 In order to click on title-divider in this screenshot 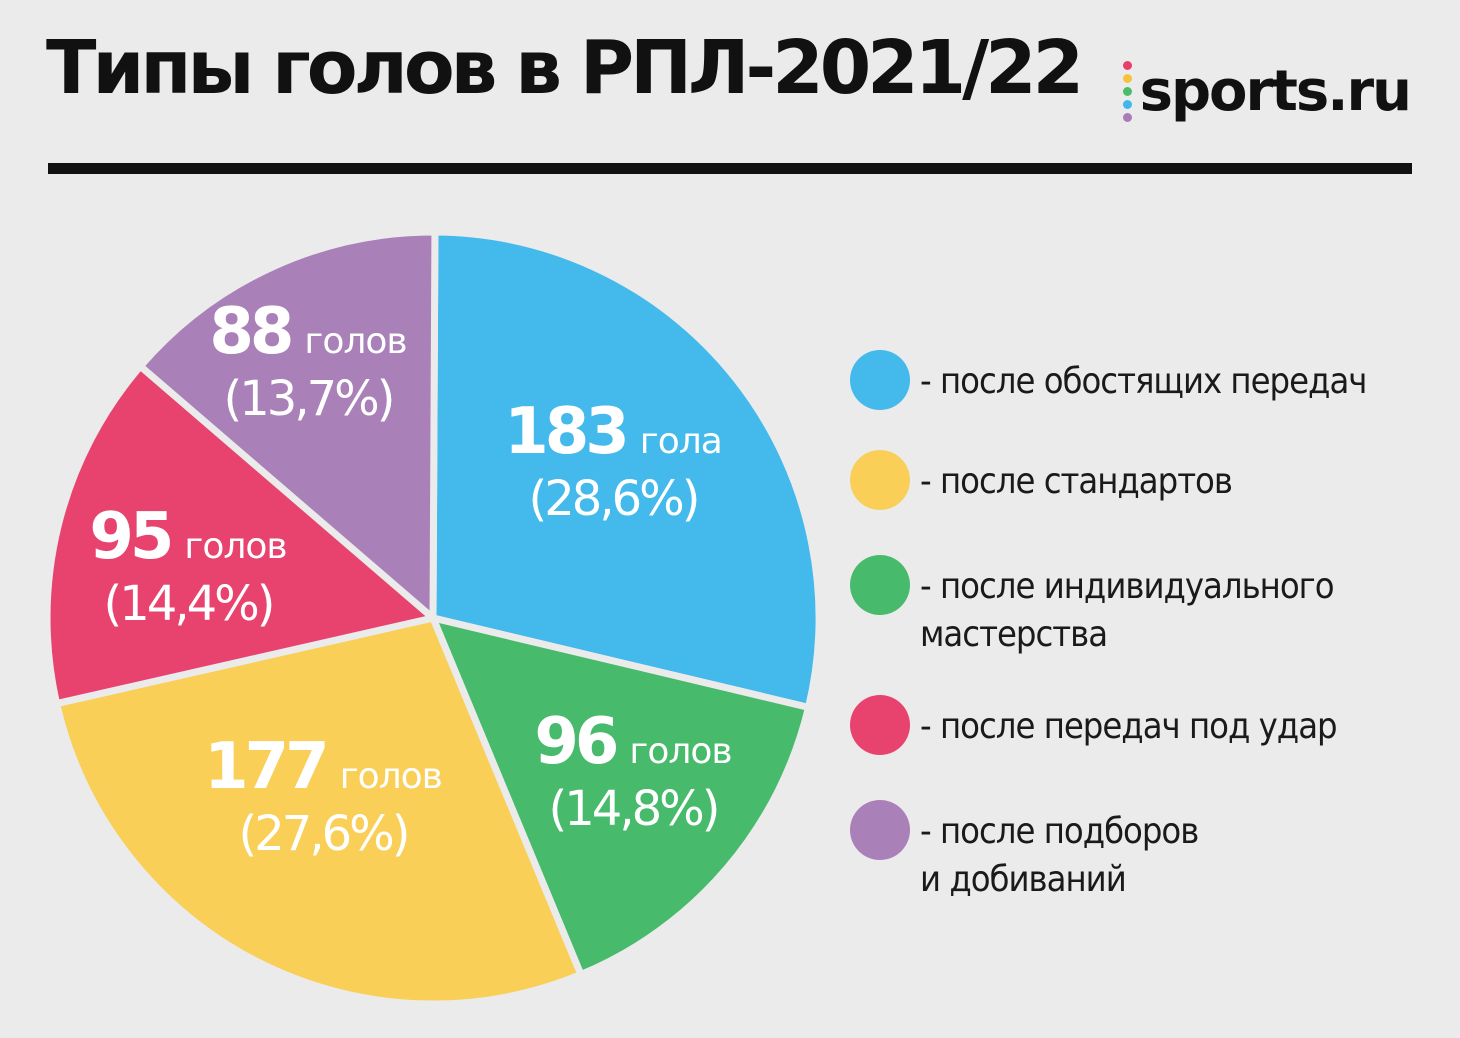, I will do `click(730, 168)`.